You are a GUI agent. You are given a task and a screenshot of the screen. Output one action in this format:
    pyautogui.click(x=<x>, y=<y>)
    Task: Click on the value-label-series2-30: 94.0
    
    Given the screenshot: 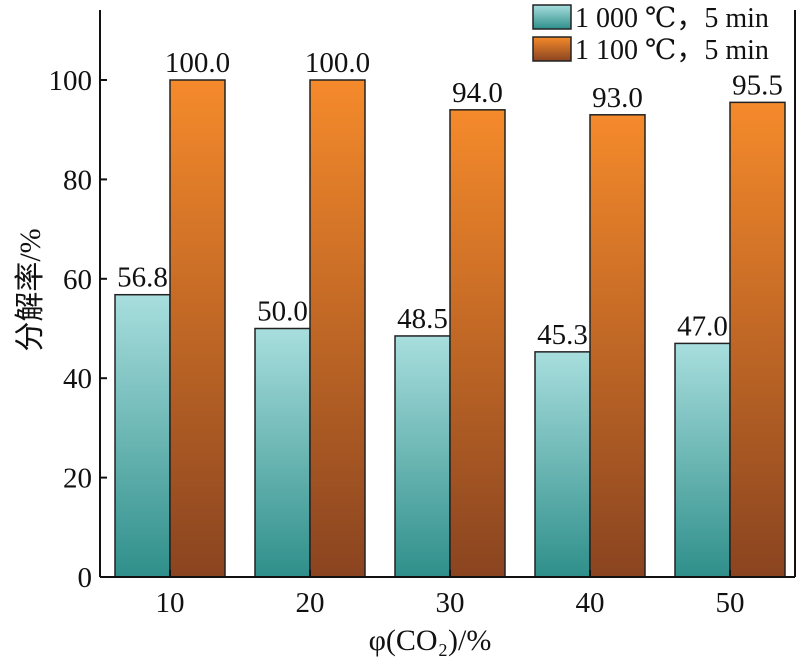 What is the action you would take?
    pyautogui.click(x=477, y=93)
    